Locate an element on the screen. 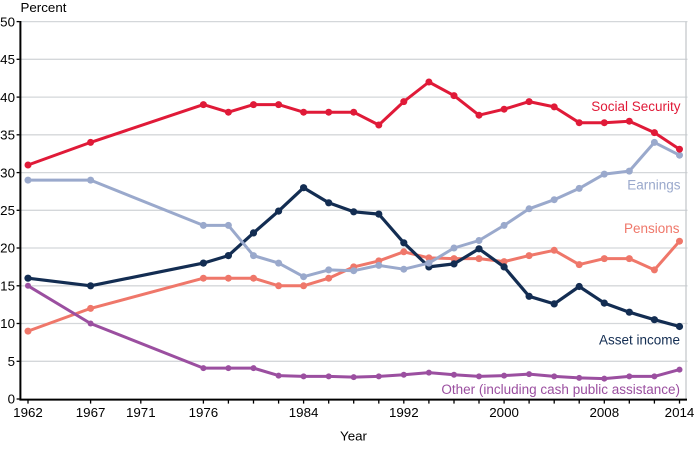  svg-text: Earnings is located at coordinates (654, 185).